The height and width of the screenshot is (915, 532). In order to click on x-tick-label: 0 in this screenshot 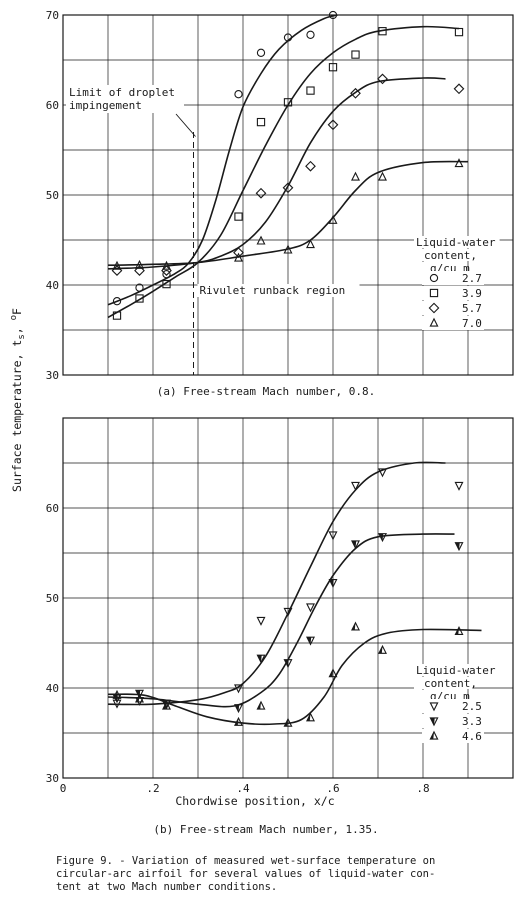, I will do `click(63, 788)`.